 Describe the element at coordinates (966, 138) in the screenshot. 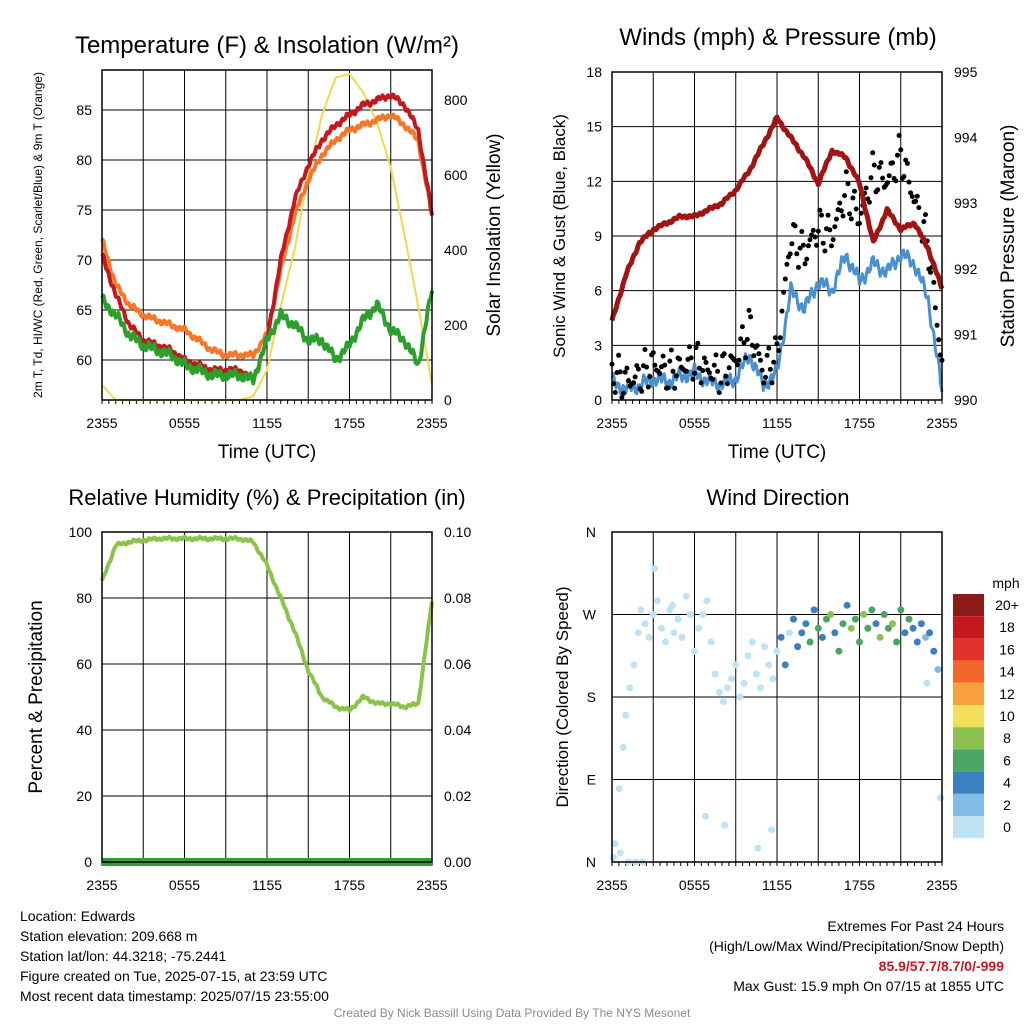

I see `y-right-tick-label: 994` at that location.